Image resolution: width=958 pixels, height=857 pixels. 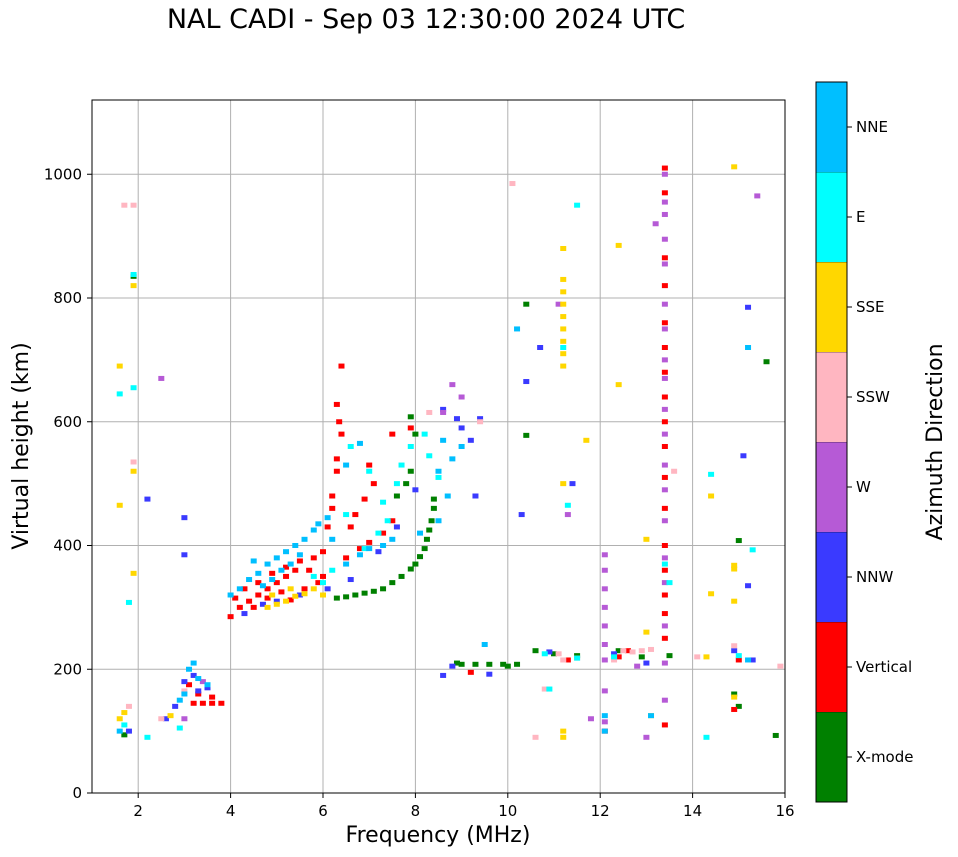 What do you see at coordinates (600, 811) in the screenshot?
I see `x-tick-label: 12` at bounding box center [600, 811].